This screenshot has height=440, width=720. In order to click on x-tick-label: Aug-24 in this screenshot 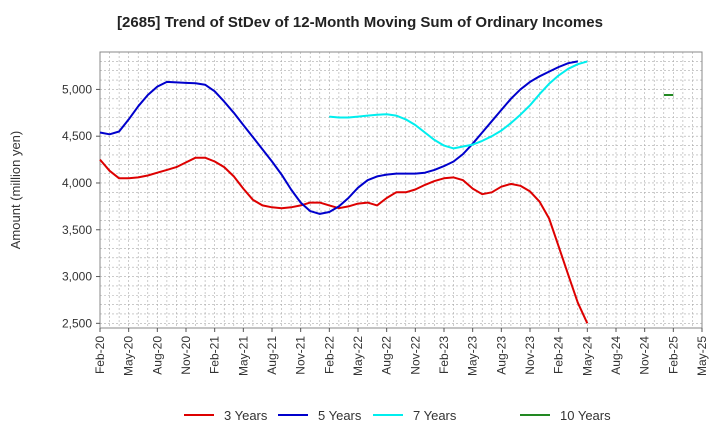, I will do `click(616, 355)`.